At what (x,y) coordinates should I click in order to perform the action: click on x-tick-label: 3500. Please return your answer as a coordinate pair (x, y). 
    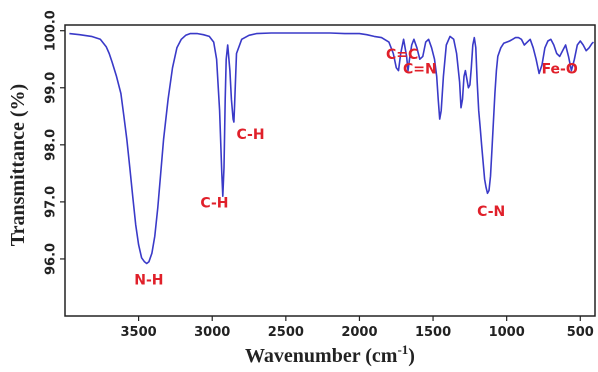
    Looking at the image, I should click on (139, 332).